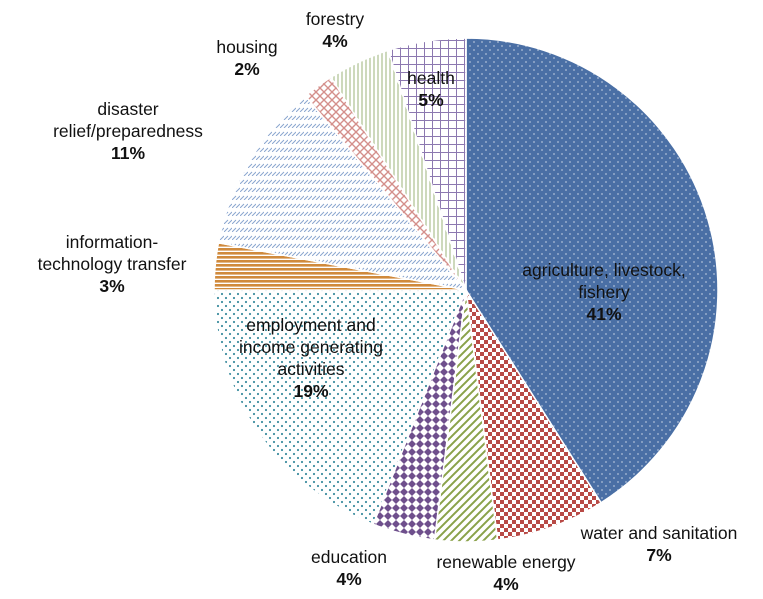 The image size is (763, 599). What do you see at coordinates (311, 347) in the screenshot?
I see `slice-label-text-employ-1: income generating` at bounding box center [311, 347].